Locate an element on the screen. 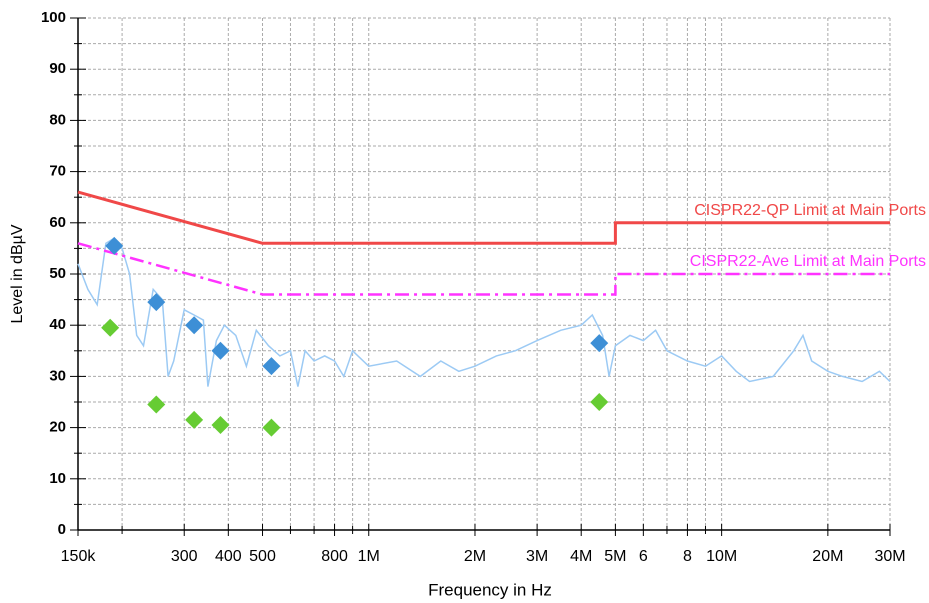  y-tick-label: 10 is located at coordinates (57, 478).